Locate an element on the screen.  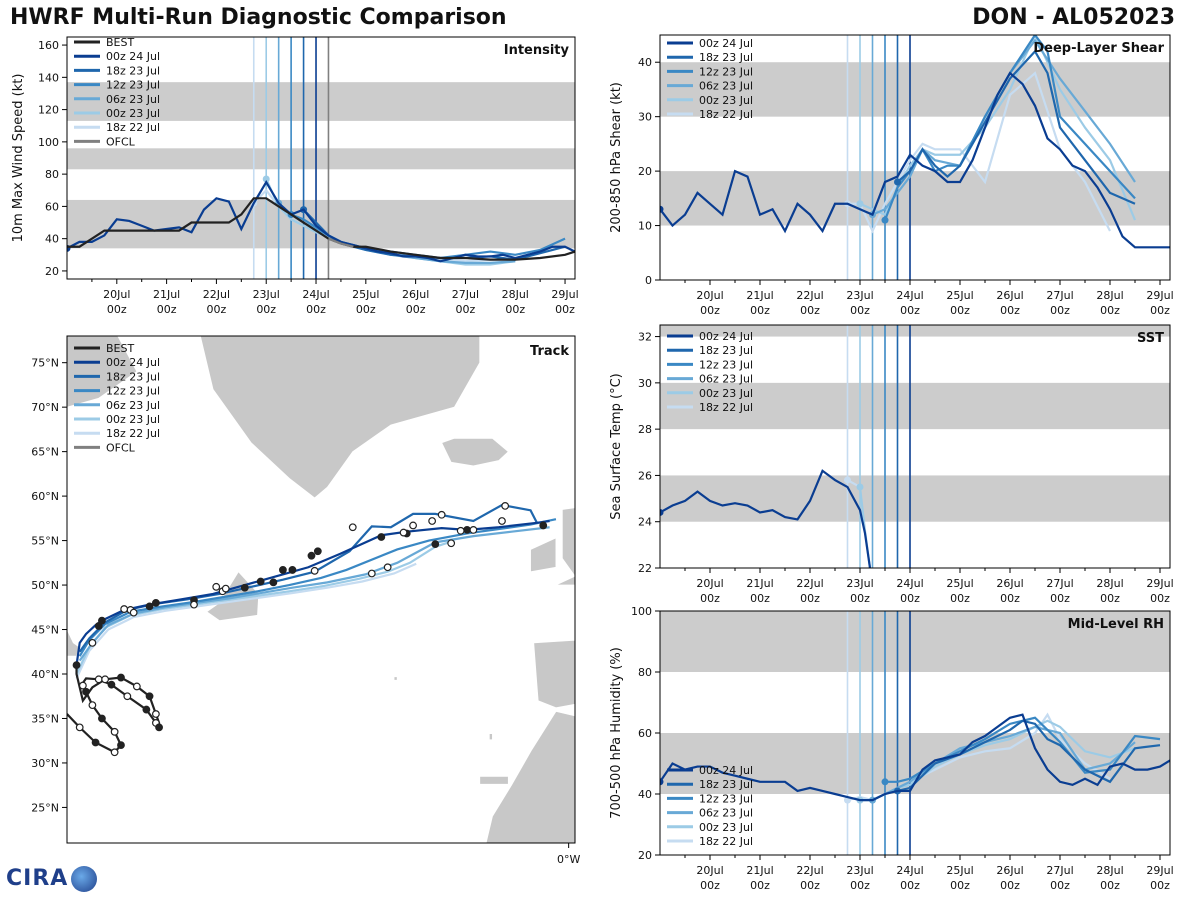
plot-frame is located at coordinates (321, 158).